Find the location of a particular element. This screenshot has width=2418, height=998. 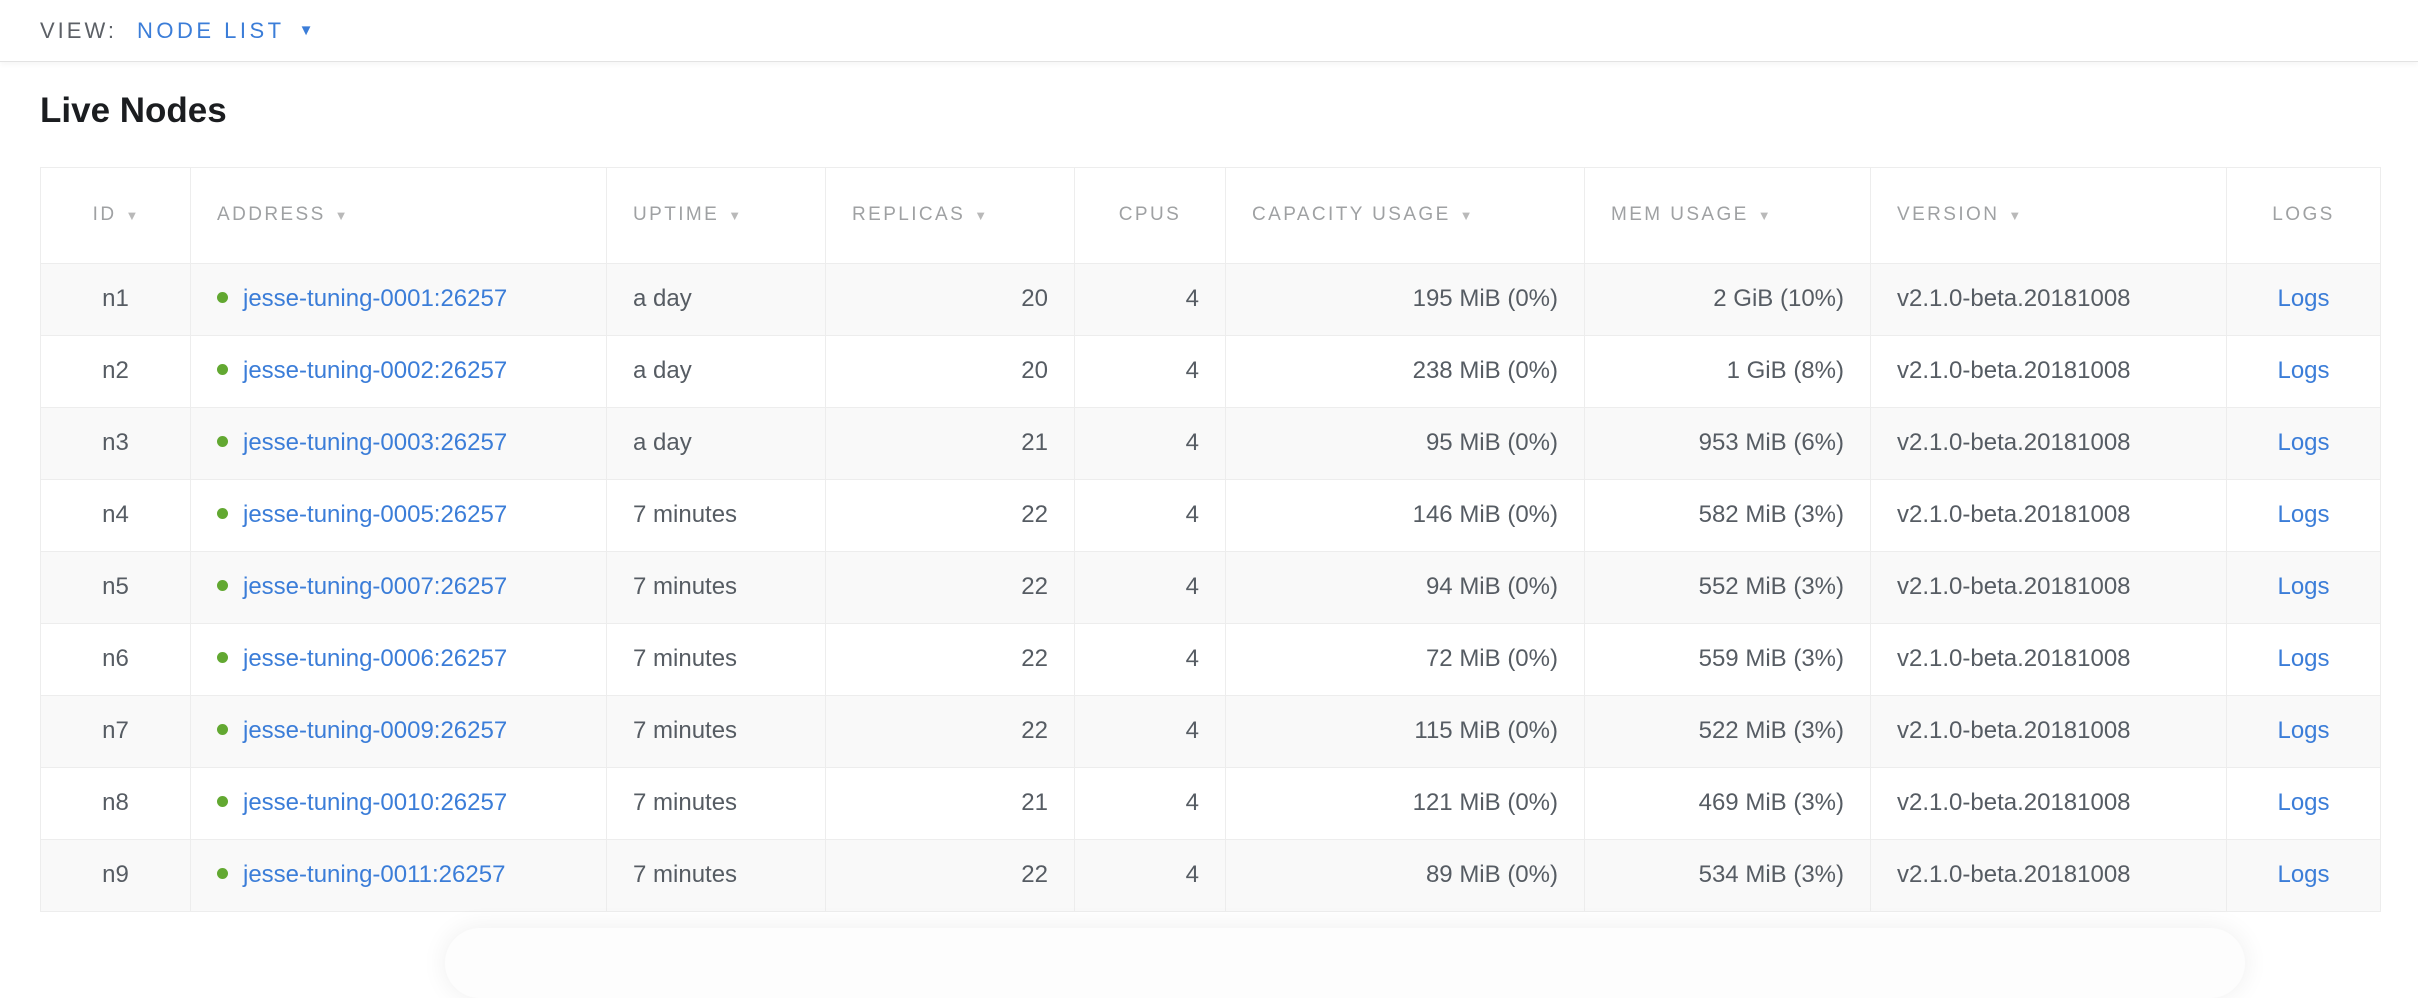

replicas-cell: 20 is located at coordinates (950, 371).